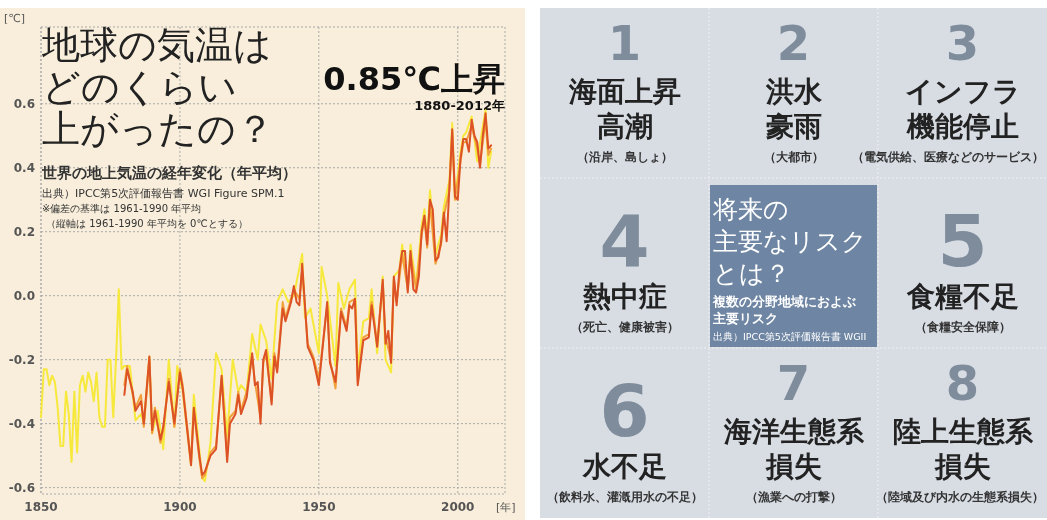 Image resolution: width=1047 pixels, height=520 pixels. Describe the element at coordinates (24, 103) in the screenshot. I see `y-tick-label: 0.6` at that location.